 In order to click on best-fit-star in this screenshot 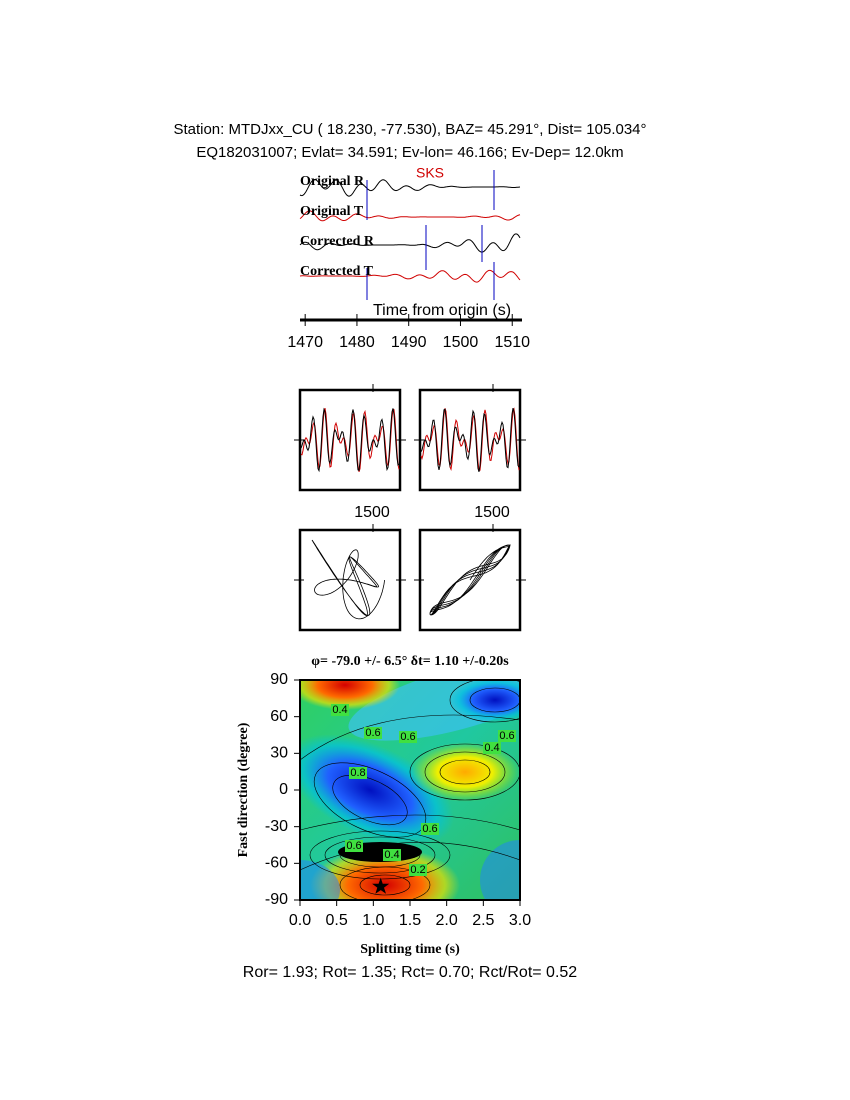, I will do `click(381, 885)`.